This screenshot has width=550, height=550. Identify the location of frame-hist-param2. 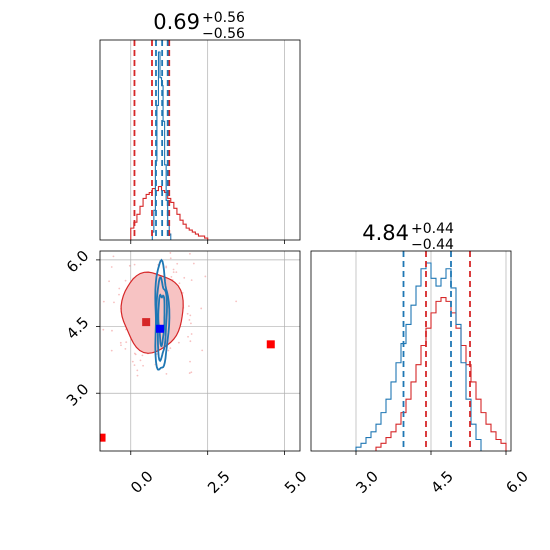
(411, 351).